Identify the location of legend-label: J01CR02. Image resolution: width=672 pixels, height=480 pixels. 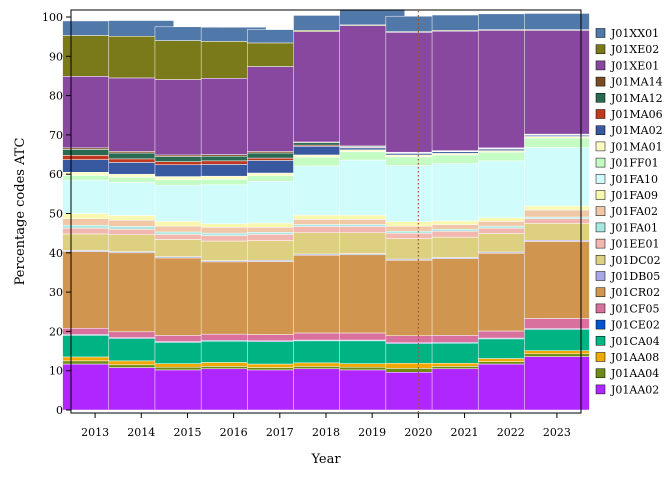
(635, 292).